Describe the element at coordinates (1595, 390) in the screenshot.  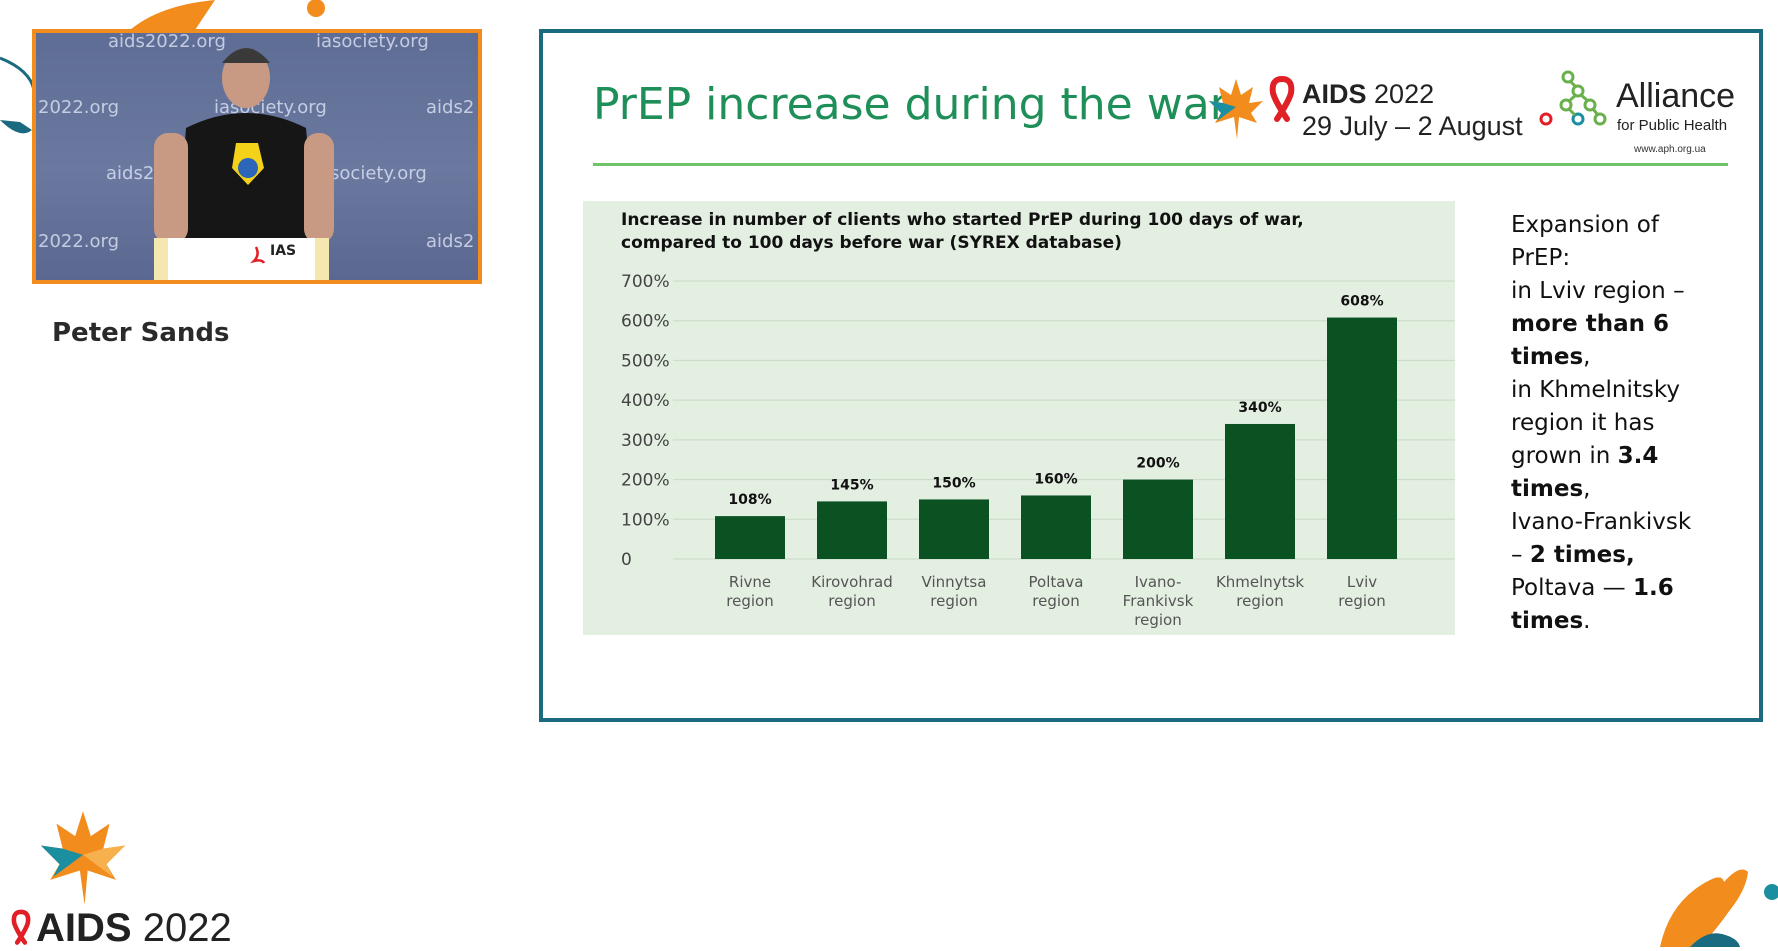
I see `summary-line: in Khmelnitsky` at that location.